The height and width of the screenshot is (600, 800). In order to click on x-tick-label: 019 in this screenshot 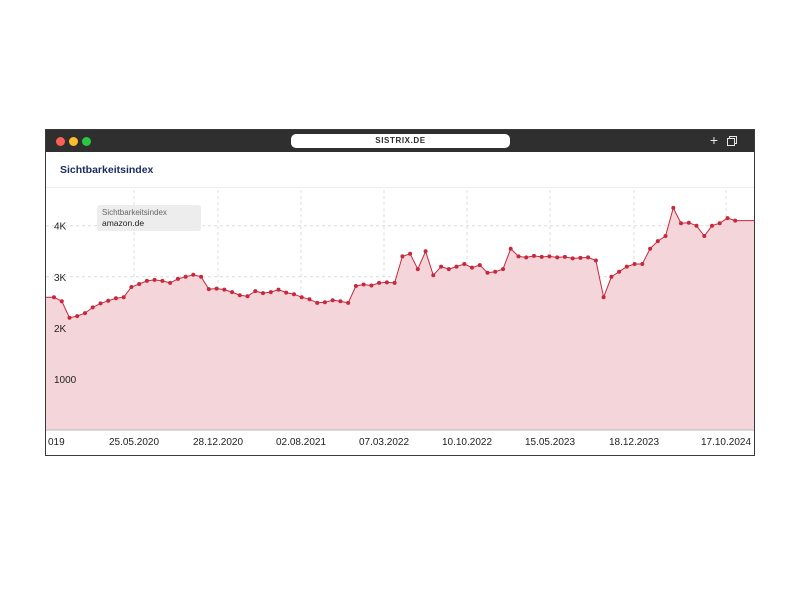, I will do `click(56, 442)`.